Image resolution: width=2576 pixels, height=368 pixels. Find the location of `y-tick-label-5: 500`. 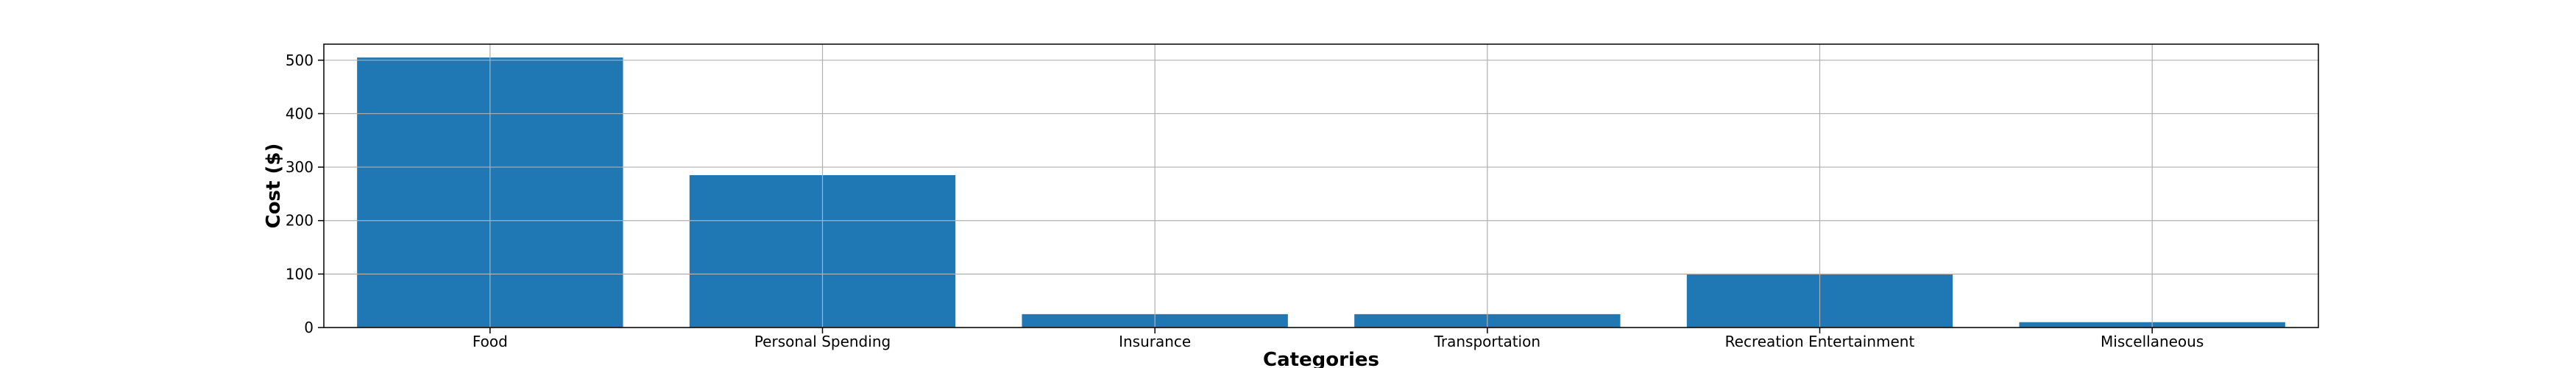

y-tick-label-5: 500 is located at coordinates (300, 60).